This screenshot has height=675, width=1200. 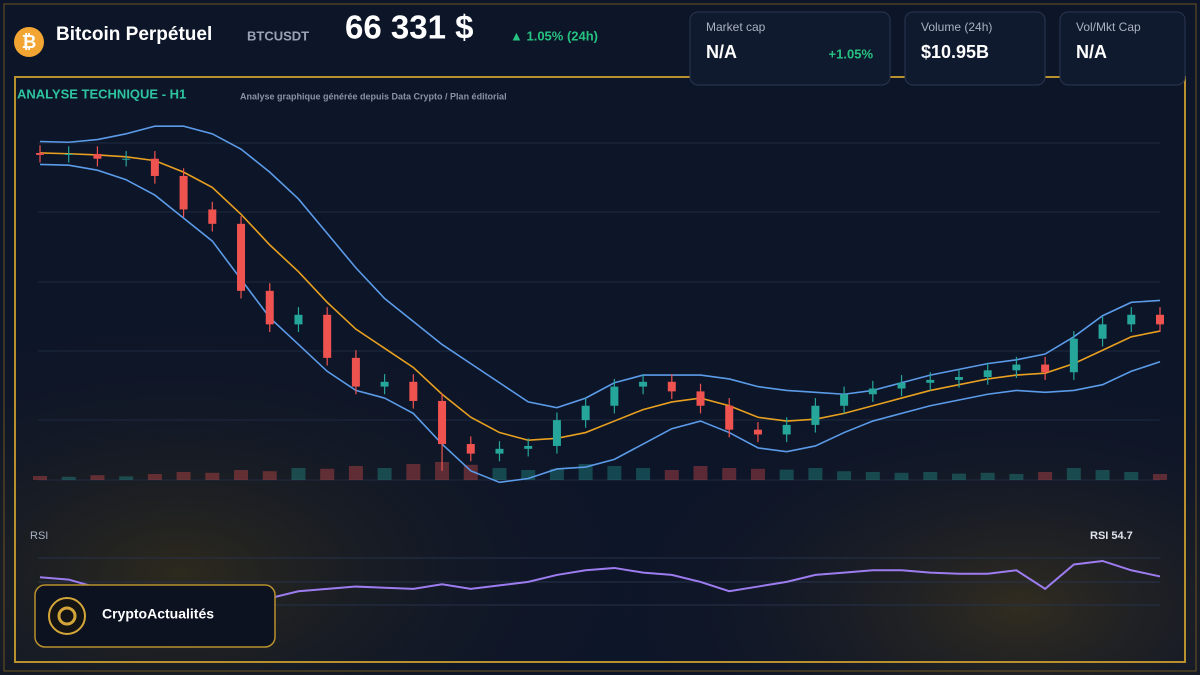 I want to click on change: ▲ 1.05% (24h), so click(x=554, y=35).